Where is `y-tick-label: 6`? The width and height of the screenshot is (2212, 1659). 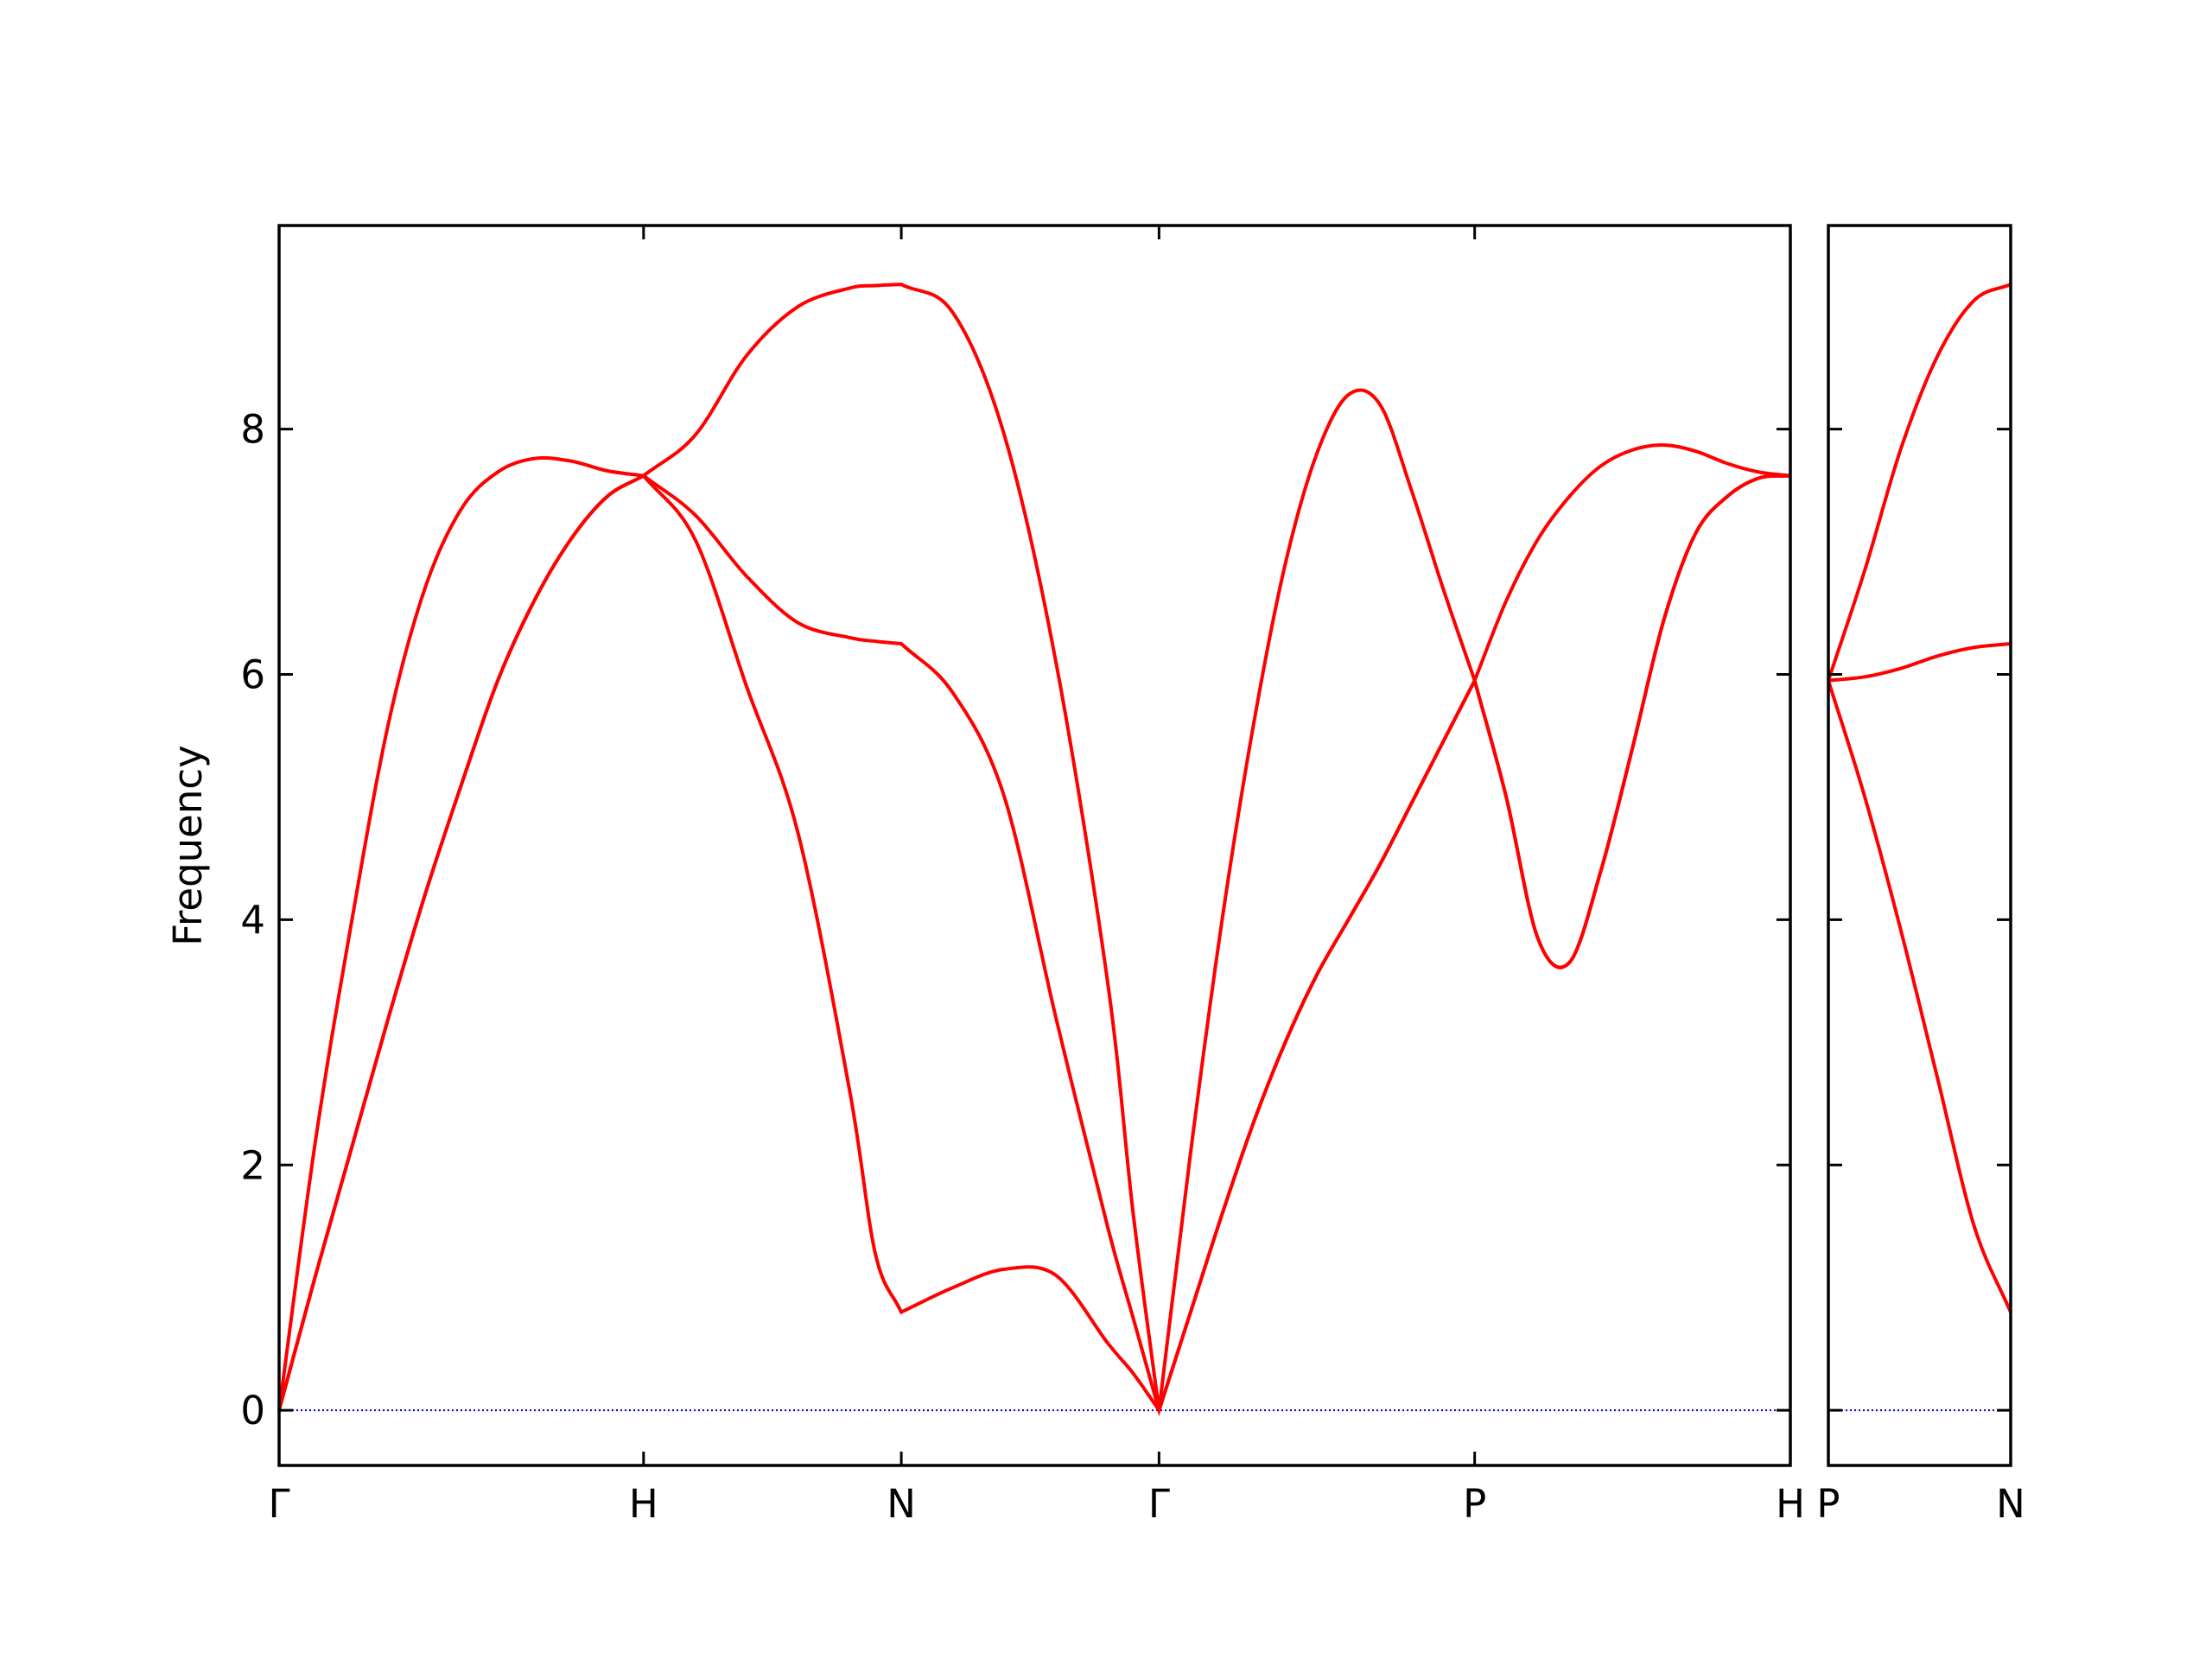
y-tick-label: 6 is located at coordinates (252, 674).